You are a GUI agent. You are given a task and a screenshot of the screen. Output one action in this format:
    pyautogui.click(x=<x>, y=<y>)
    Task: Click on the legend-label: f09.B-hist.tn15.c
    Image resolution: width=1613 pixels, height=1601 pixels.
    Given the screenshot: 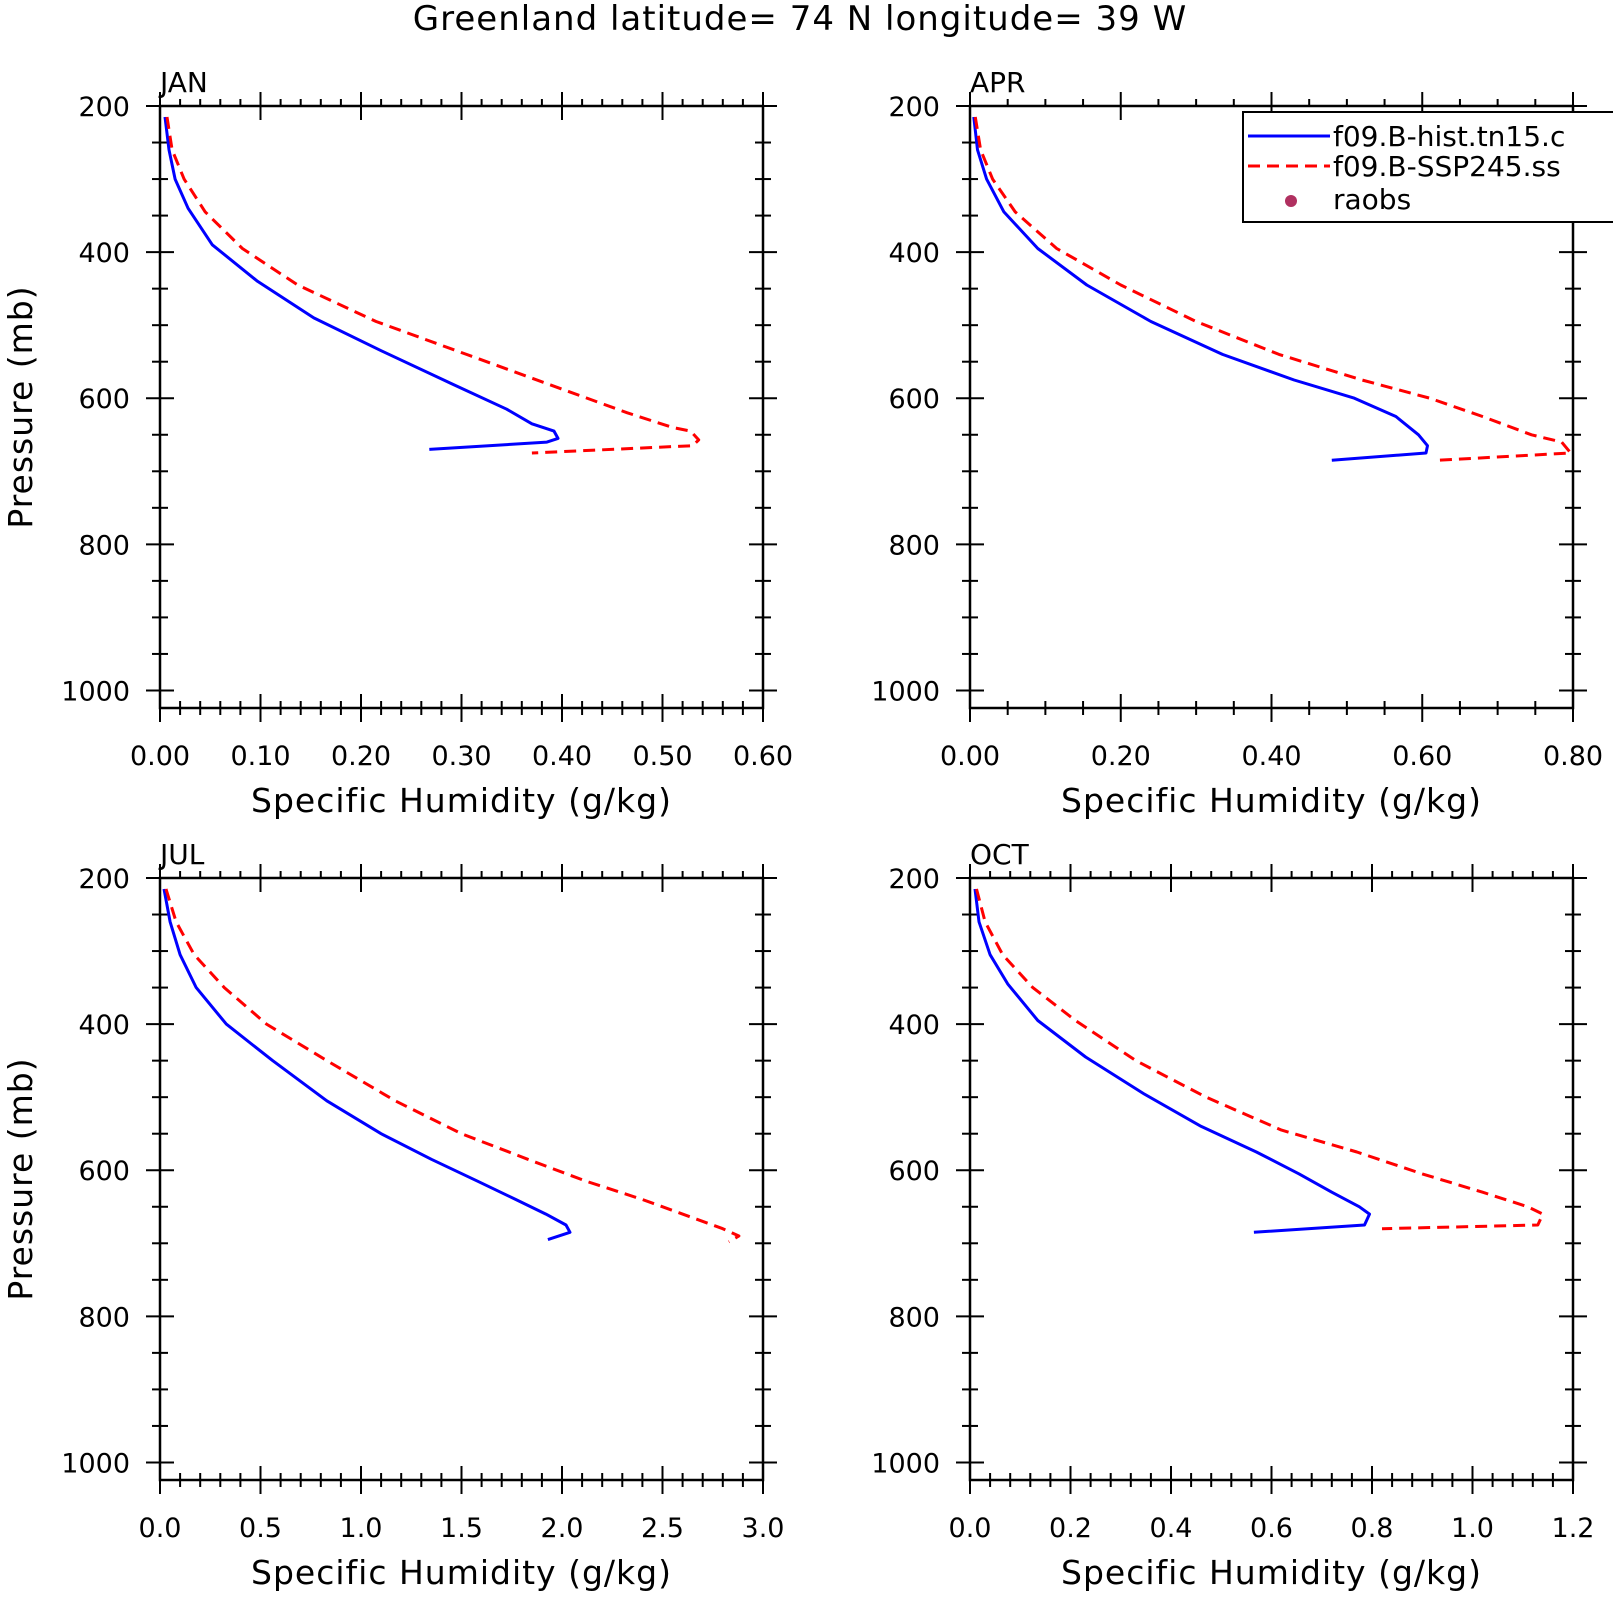 What is the action you would take?
    pyautogui.click(x=1449, y=136)
    